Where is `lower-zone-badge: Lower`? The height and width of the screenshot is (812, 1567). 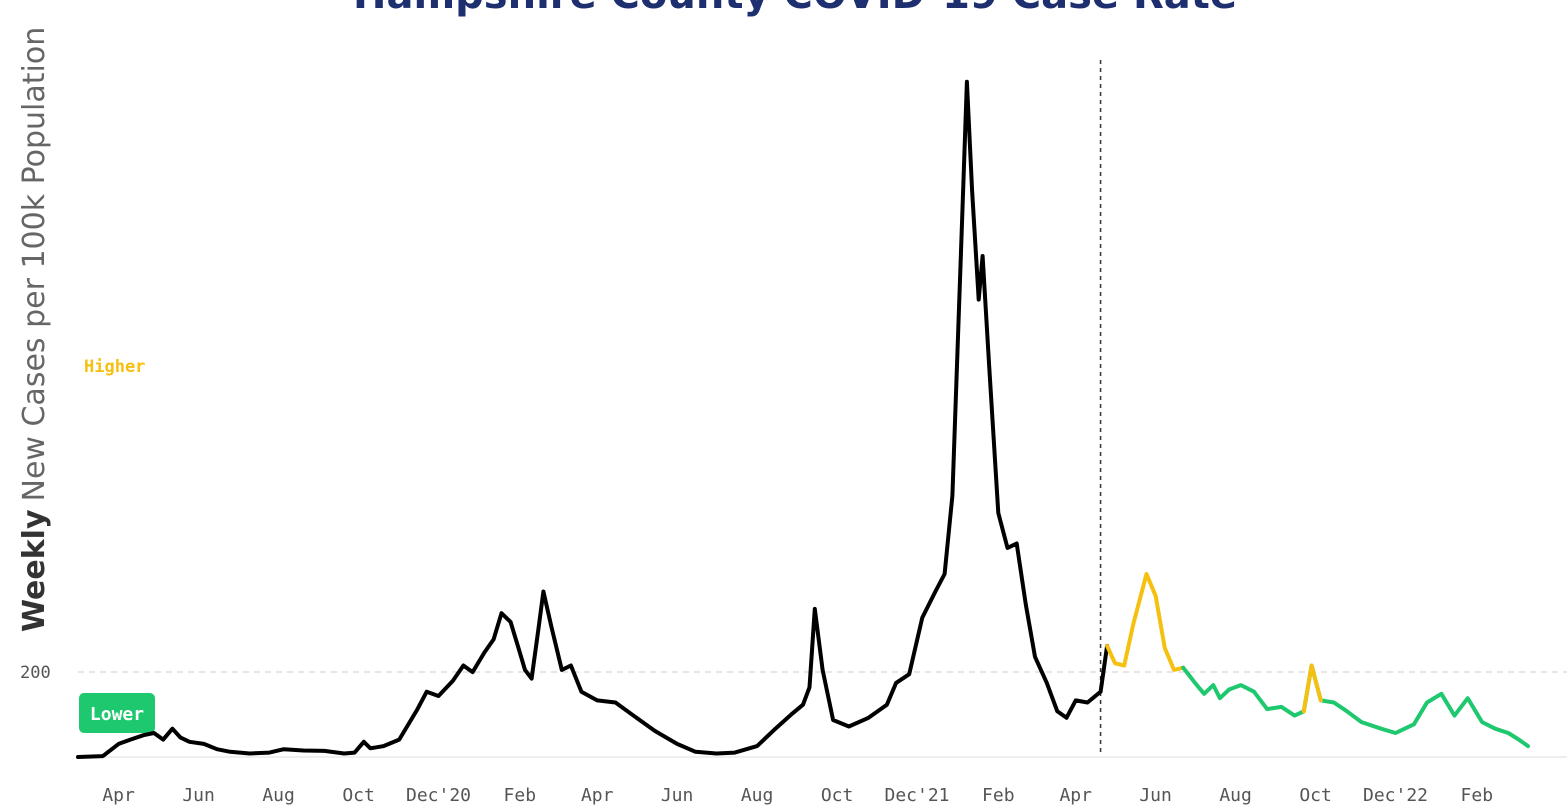
lower-zone-badge: Lower is located at coordinates (117, 713).